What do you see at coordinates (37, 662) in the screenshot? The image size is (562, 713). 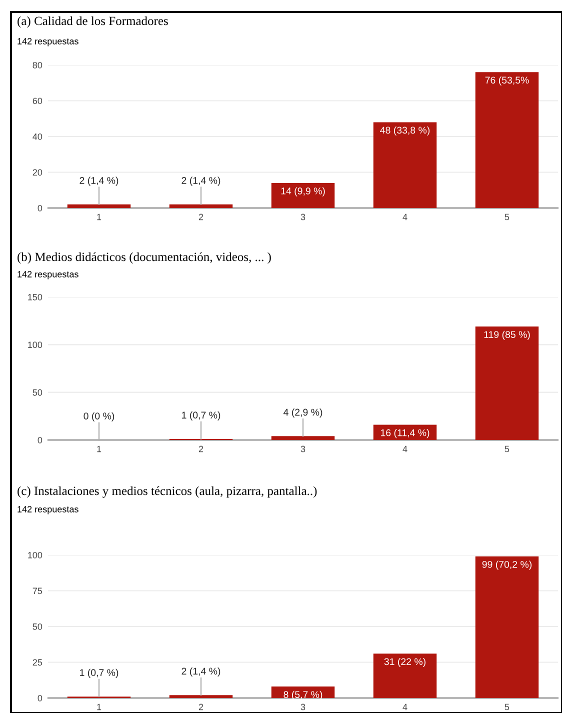 I see `y-tick-label: 25` at bounding box center [37, 662].